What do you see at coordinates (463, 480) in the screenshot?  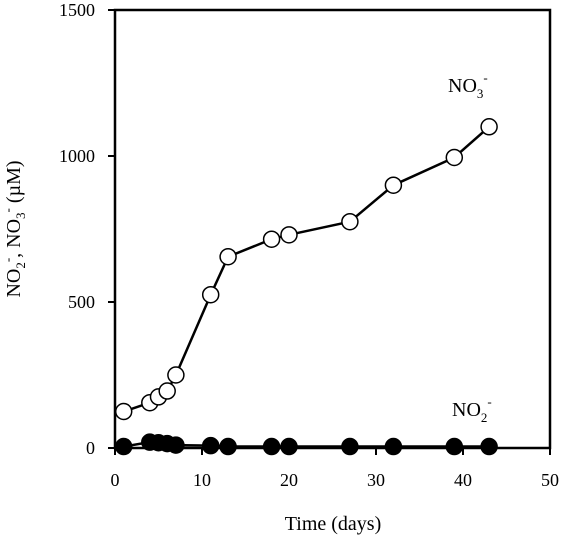 I see `x-tick-label: 40` at bounding box center [463, 480].